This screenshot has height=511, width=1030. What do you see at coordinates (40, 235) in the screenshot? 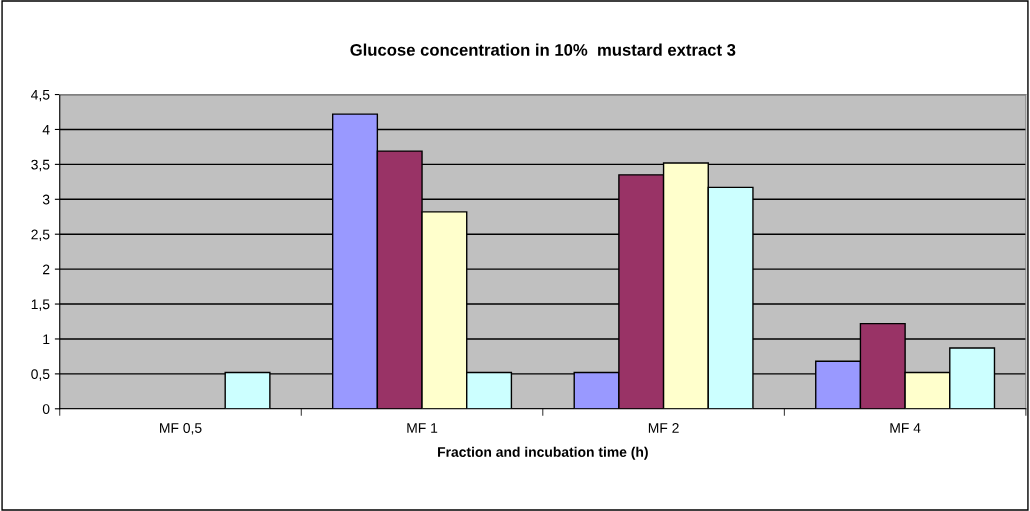
I see `y-tick-label: 2,5` at bounding box center [40, 235].